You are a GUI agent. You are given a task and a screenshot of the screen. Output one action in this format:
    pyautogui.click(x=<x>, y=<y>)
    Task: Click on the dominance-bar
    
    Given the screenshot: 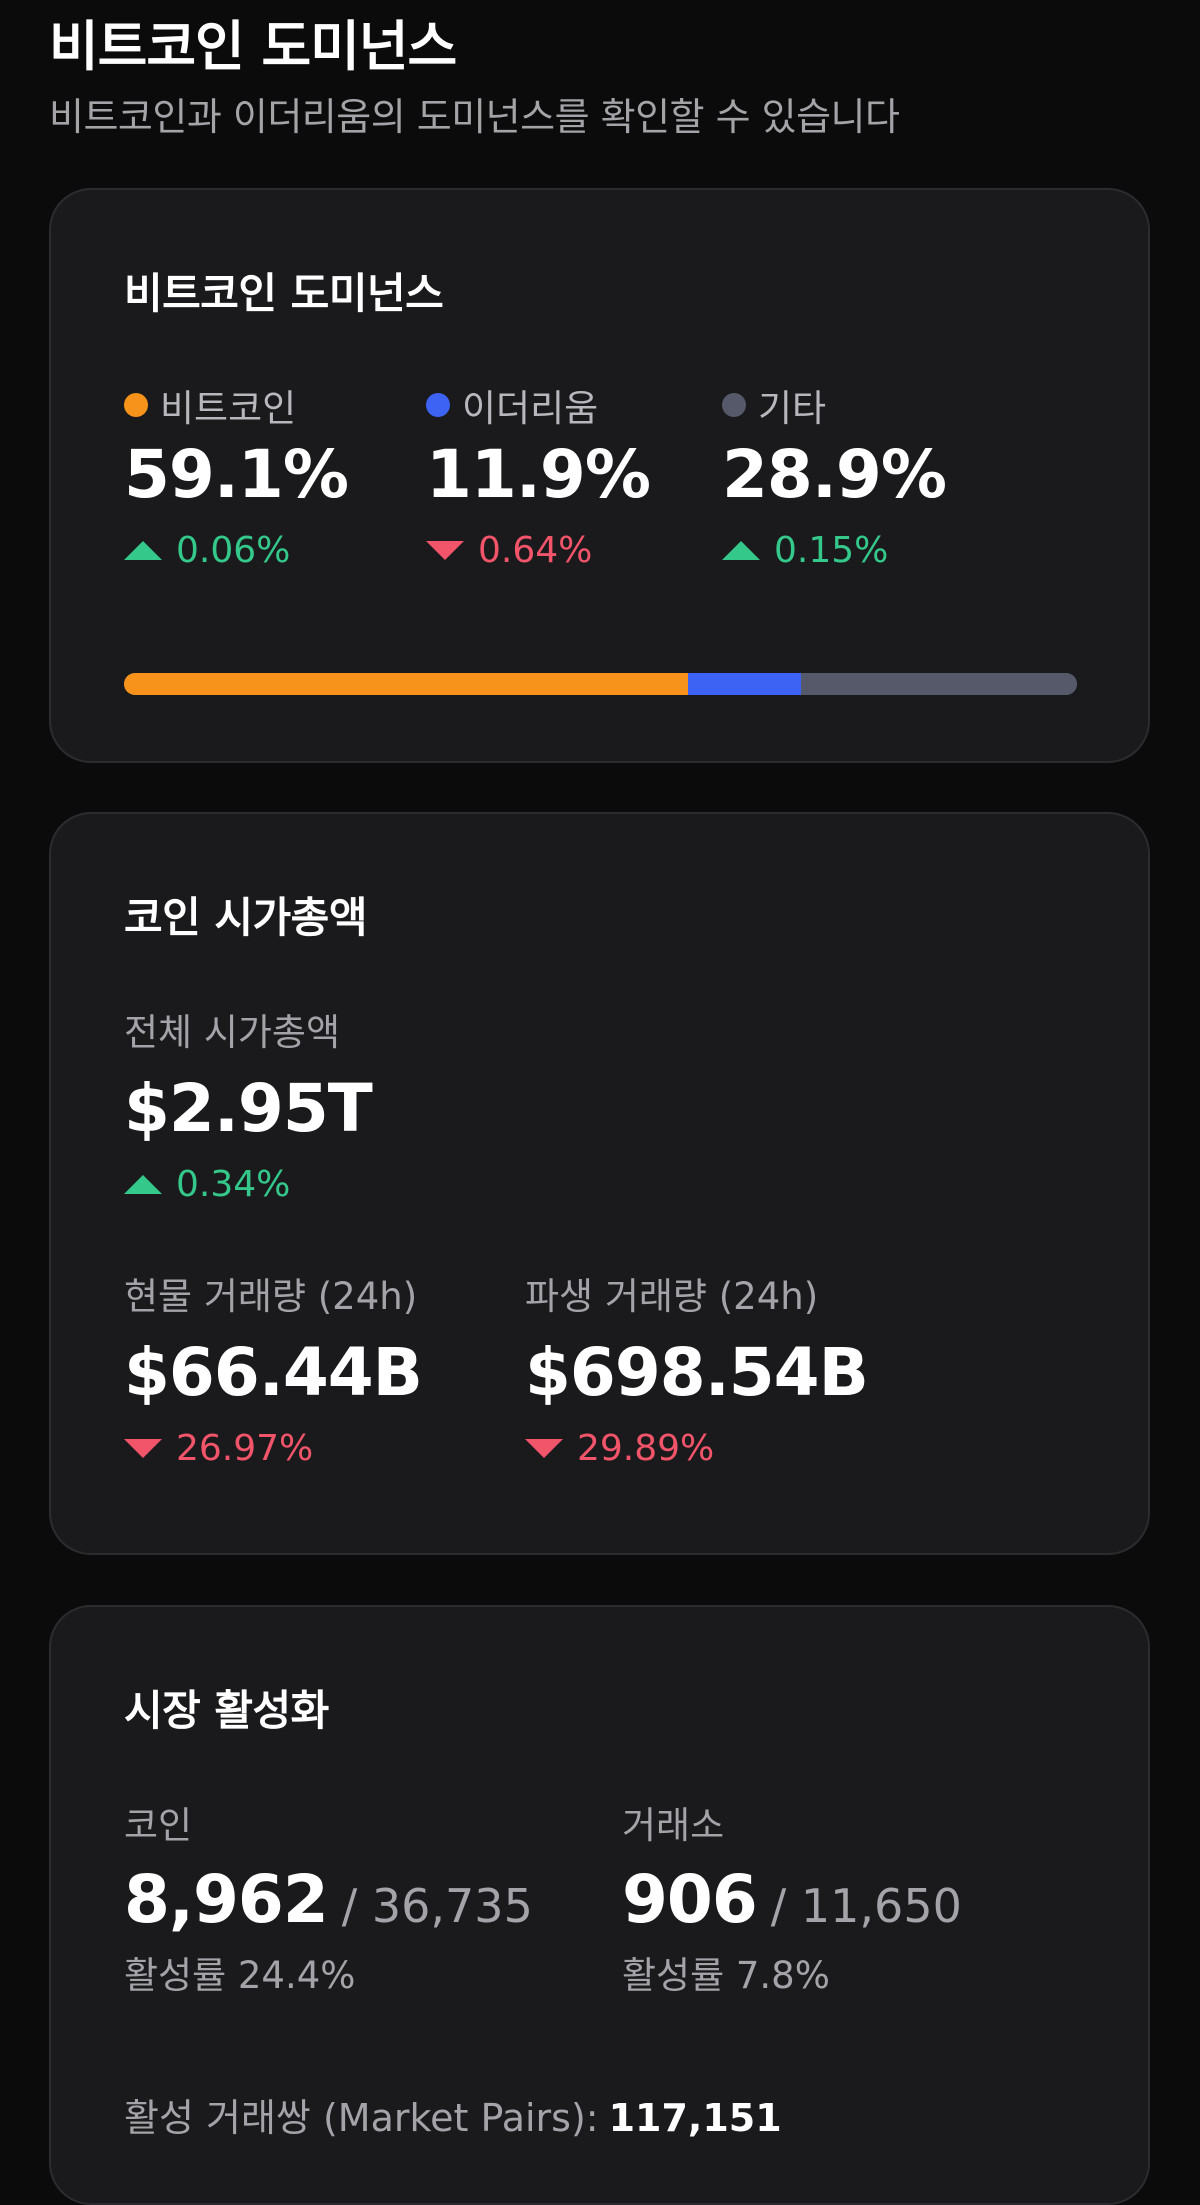 What is the action you would take?
    pyautogui.click(x=600, y=684)
    